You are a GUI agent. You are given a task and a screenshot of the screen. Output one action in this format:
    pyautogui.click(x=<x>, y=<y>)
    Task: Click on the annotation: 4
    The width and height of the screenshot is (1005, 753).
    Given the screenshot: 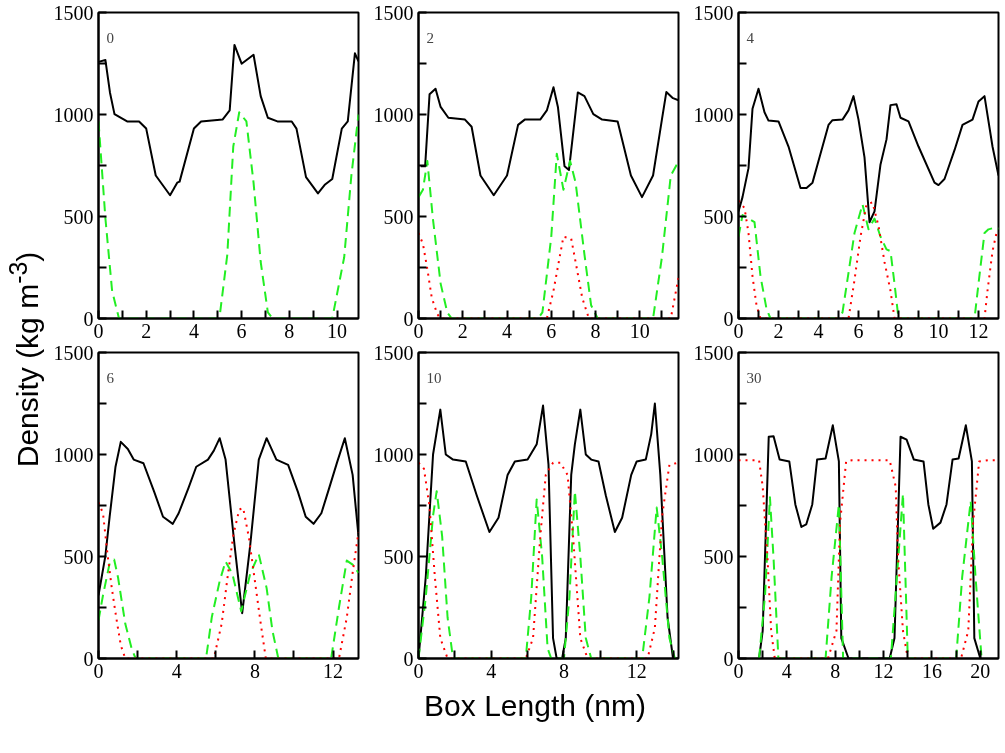 What is the action you would take?
    pyautogui.click(x=750, y=37)
    